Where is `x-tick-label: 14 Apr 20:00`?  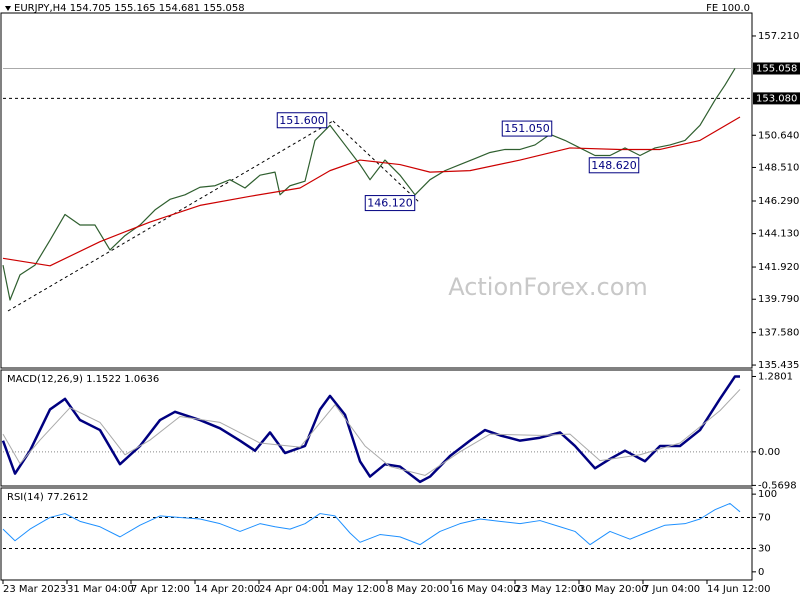
x-tick-label: 14 Apr 20:00 is located at coordinates (227, 589).